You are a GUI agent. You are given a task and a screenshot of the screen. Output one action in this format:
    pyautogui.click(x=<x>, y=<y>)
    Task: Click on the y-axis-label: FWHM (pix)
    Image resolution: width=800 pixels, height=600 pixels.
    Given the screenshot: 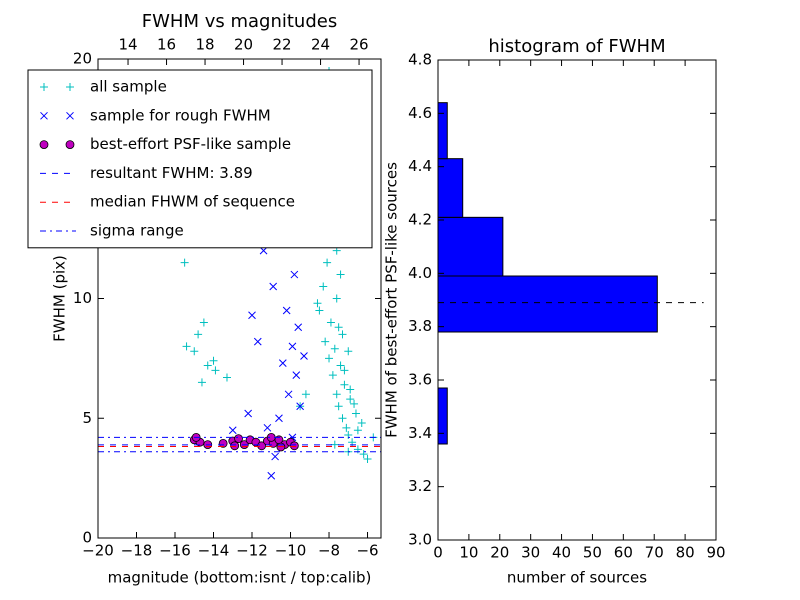 What is the action you would take?
    pyautogui.click(x=60, y=298)
    